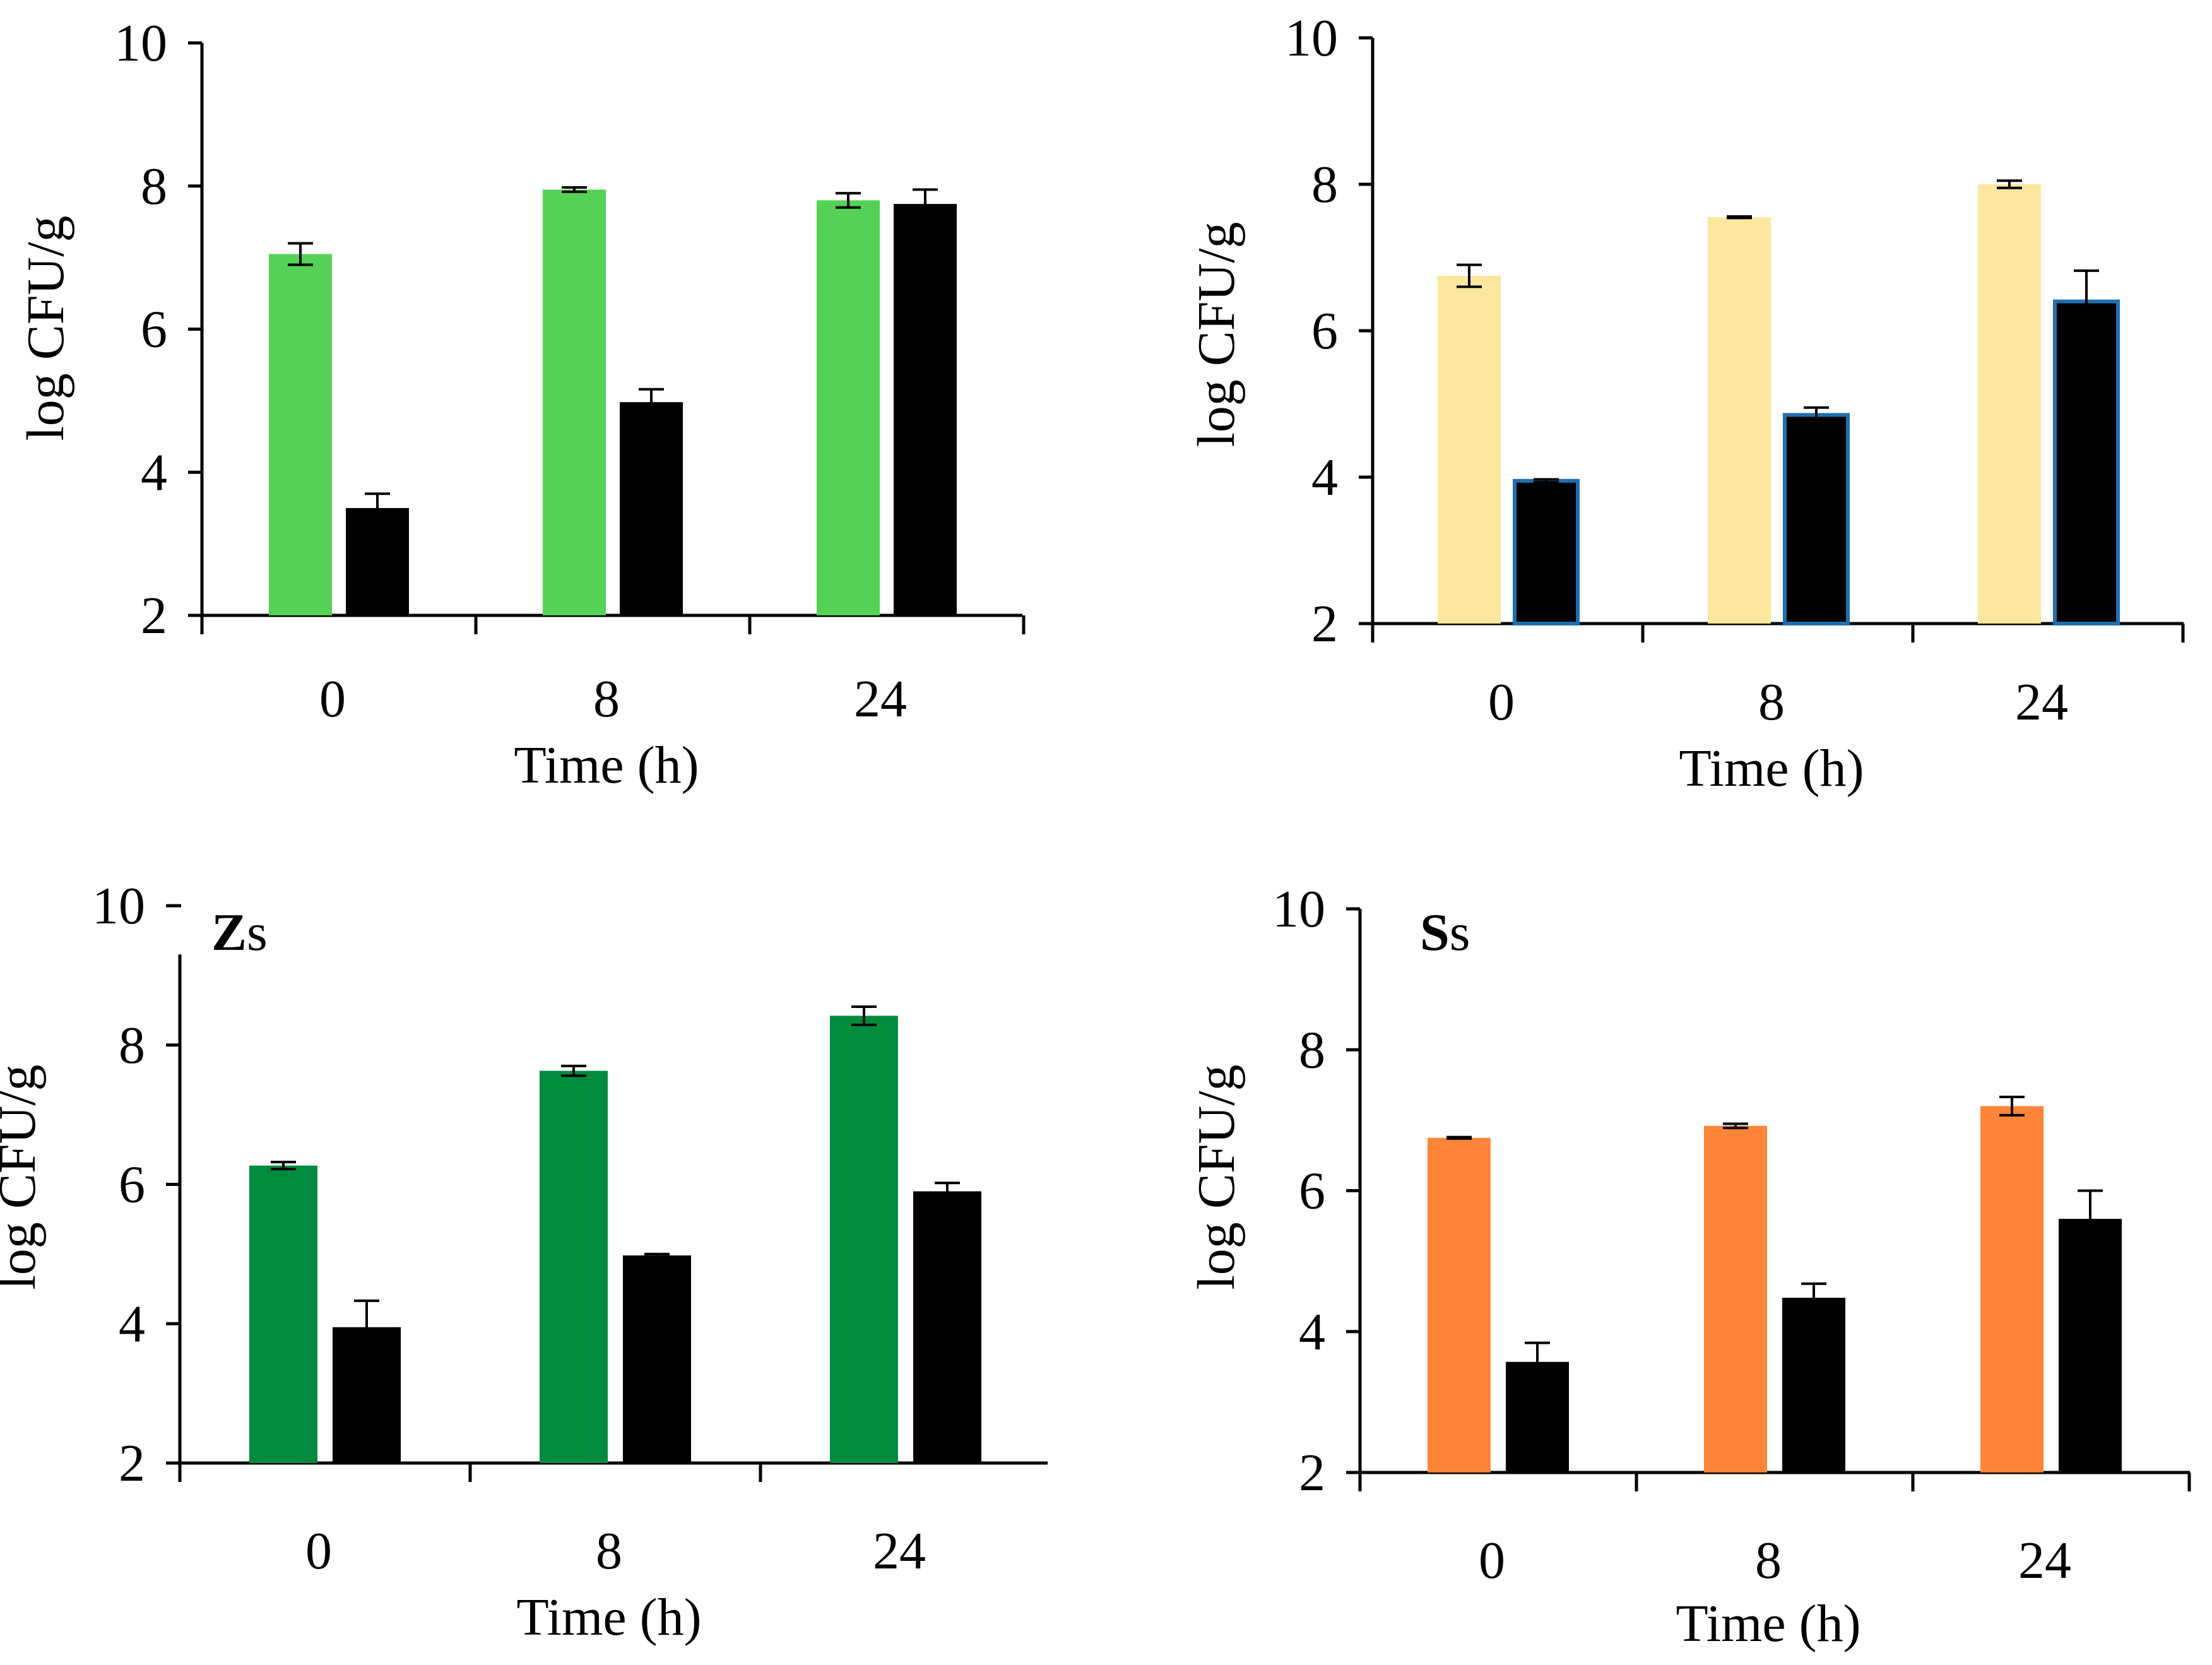 The width and height of the screenshot is (2212, 1665). I want to click on panel-label: Ss, so click(1445, 932).